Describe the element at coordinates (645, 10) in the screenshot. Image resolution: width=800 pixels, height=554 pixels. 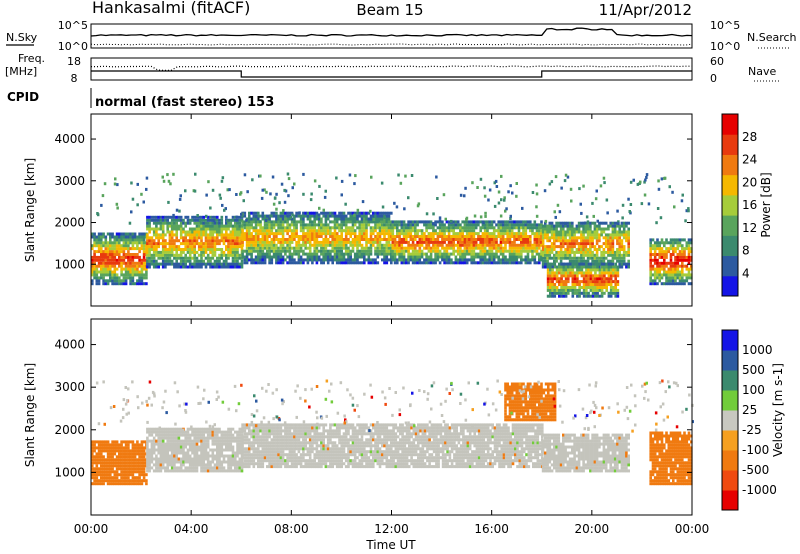
I see `date-title: 11/Apr/2012` at that location.